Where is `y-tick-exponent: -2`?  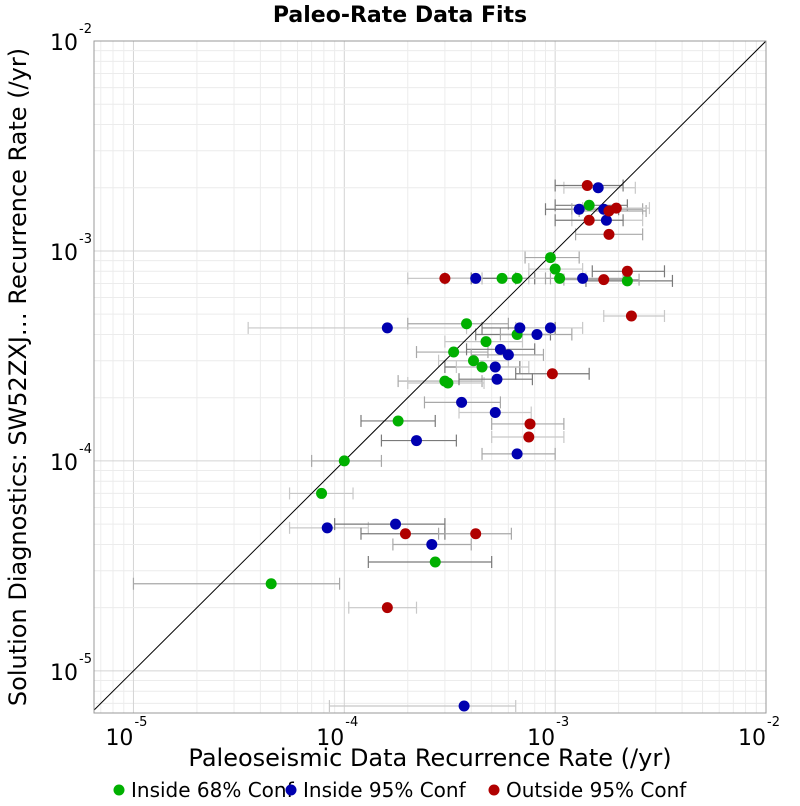 y-tick-exponent: -2 is located at coordinates (85, 29).